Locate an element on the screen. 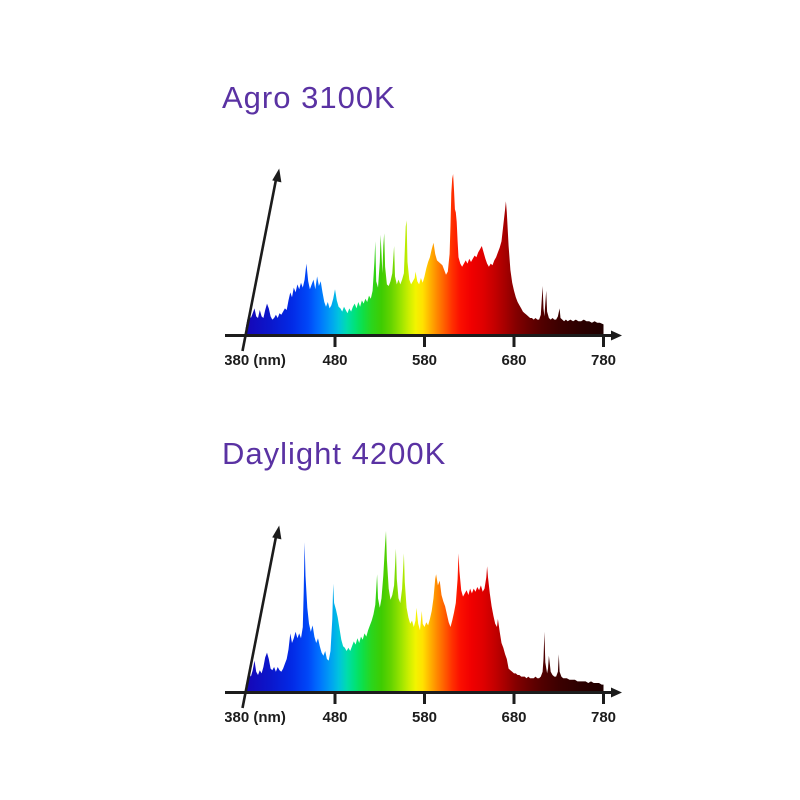 The width and height of the screenshot is (800, 800). daylight-spectrum-chart: 380 (nm) 480 580 680 780 is located at coordinates (423, 625).